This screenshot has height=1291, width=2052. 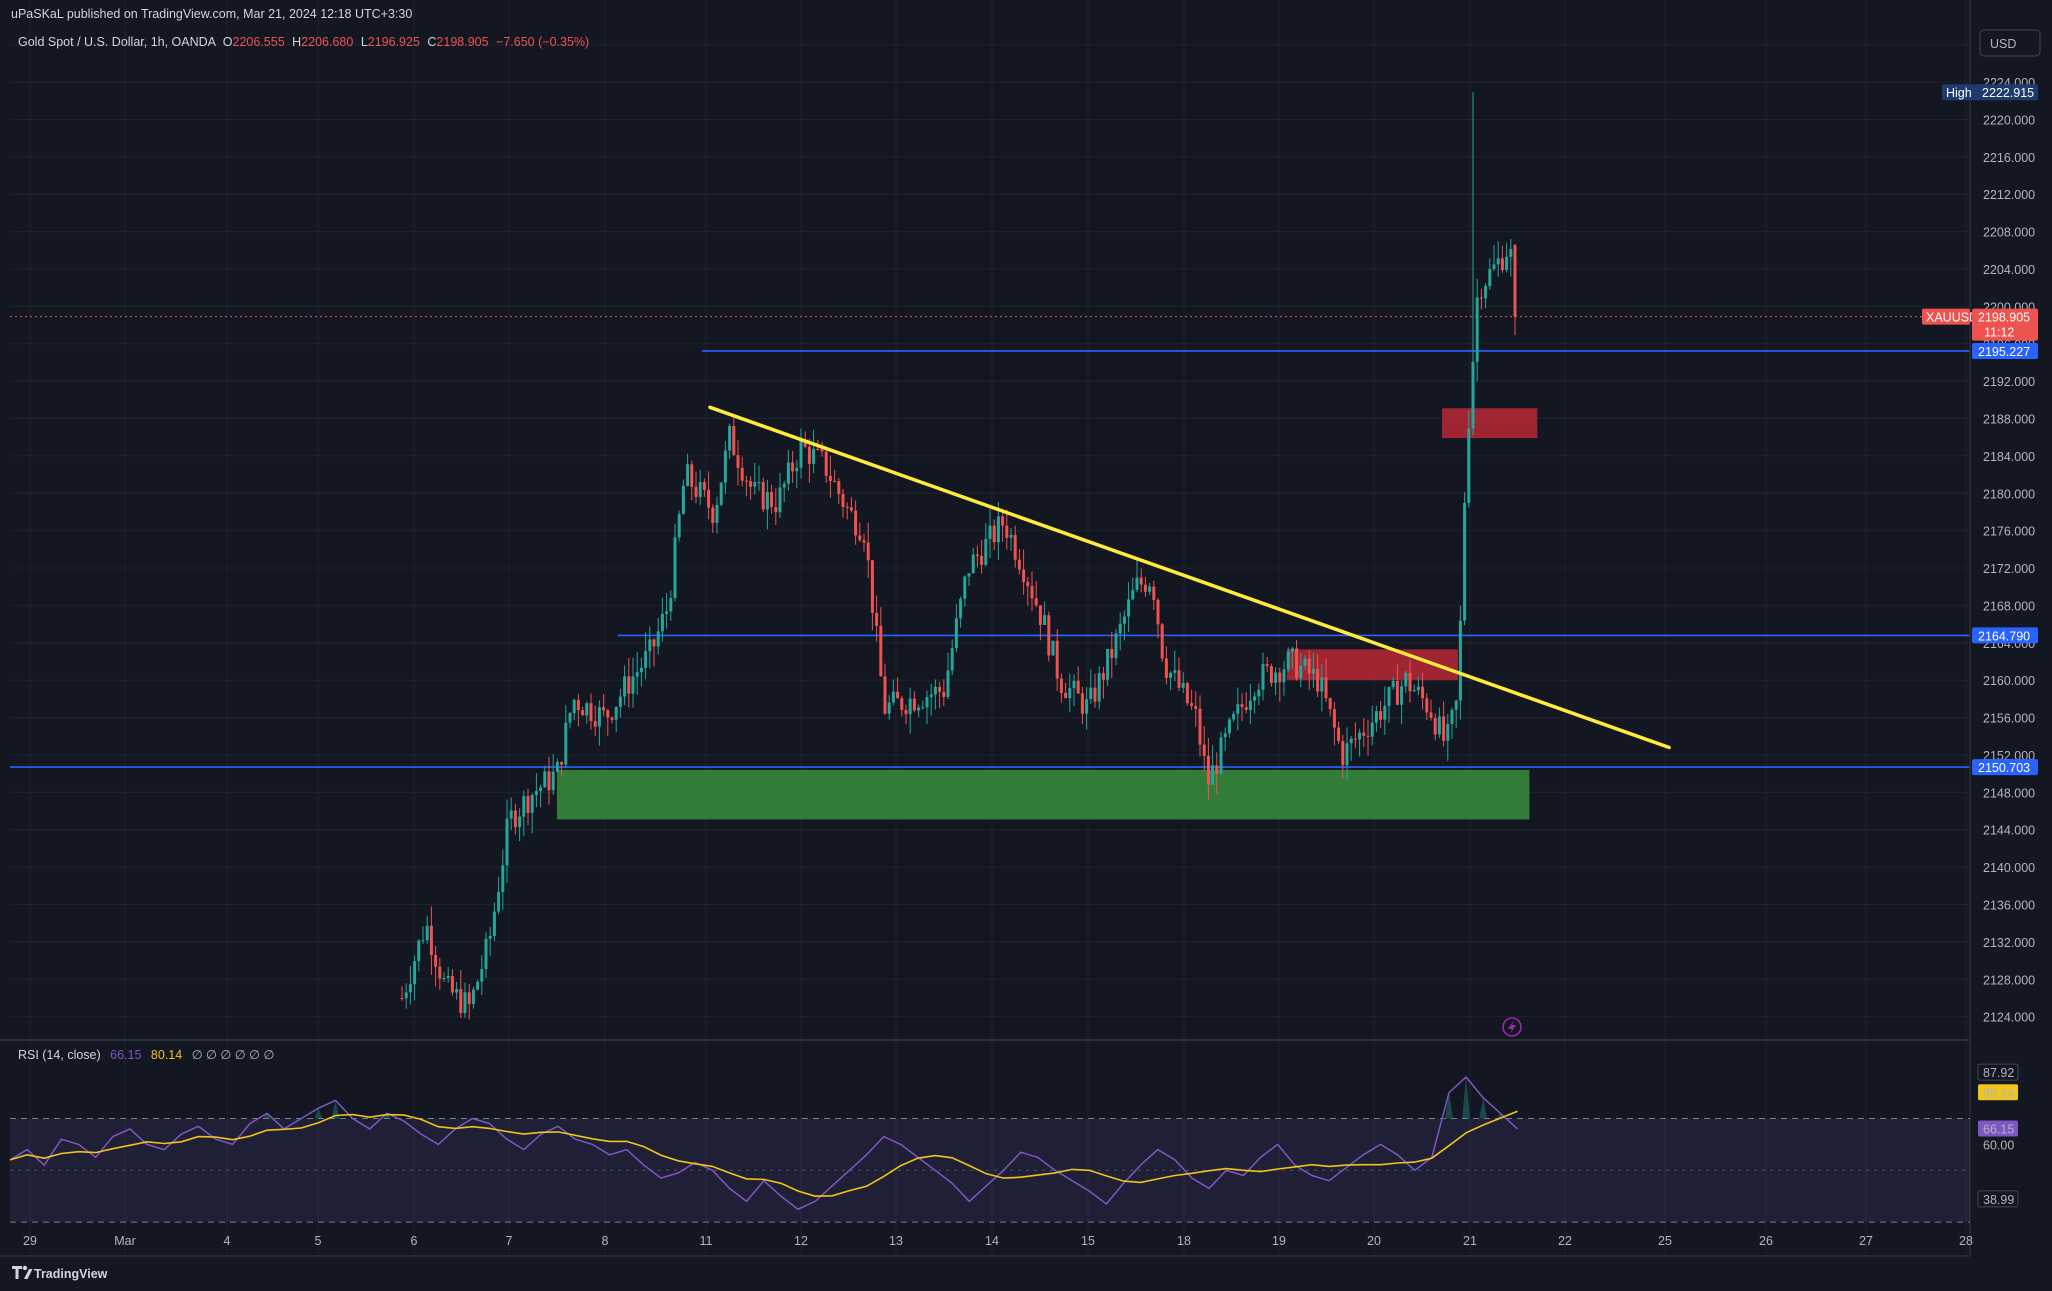 What do you see at coordinates (763, 1154) in the screenshot?
I see `rsi-ma-line` at bounding box center [763, 1154].